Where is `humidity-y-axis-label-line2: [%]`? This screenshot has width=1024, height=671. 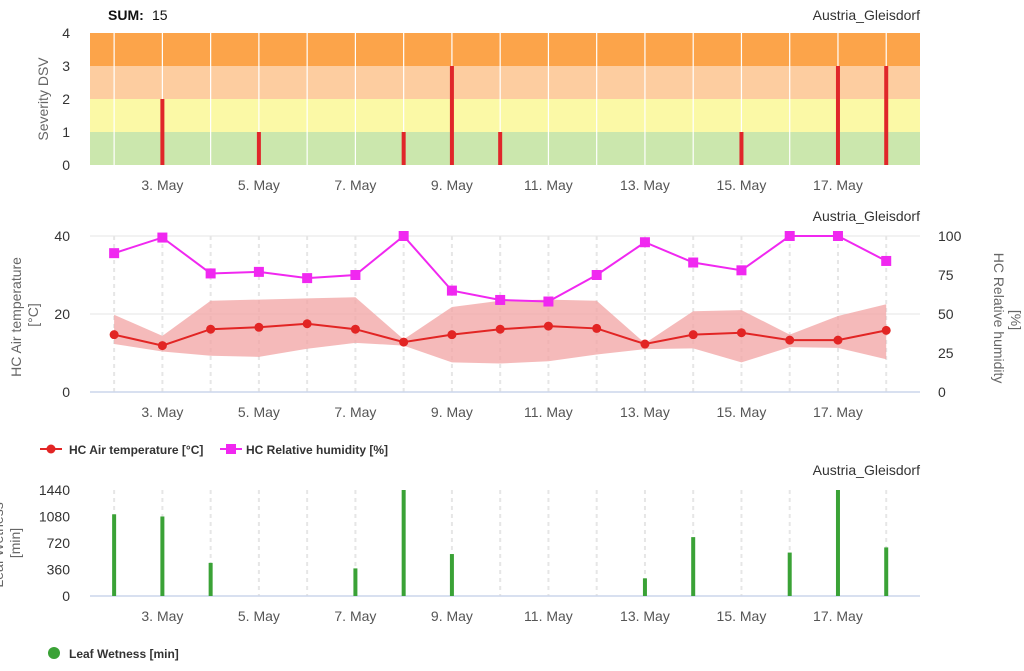
humidity-y-axis-label-line2: [%] is located at coordinates (1016, 320).